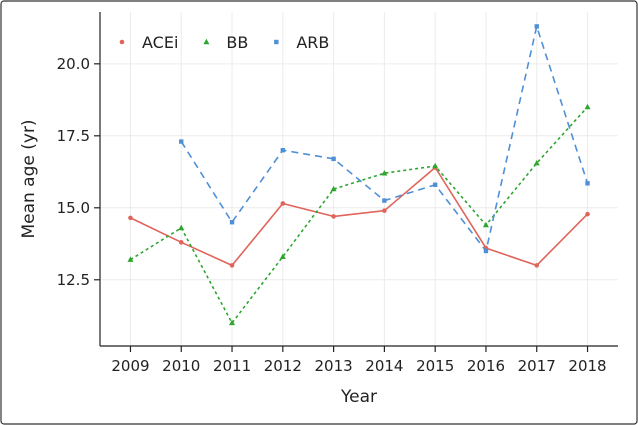 This screenshot has height=425, width=638. Describe the element at coordinates (536, 162) in the screenshot. I see `data-point-bb-2017` at that location.